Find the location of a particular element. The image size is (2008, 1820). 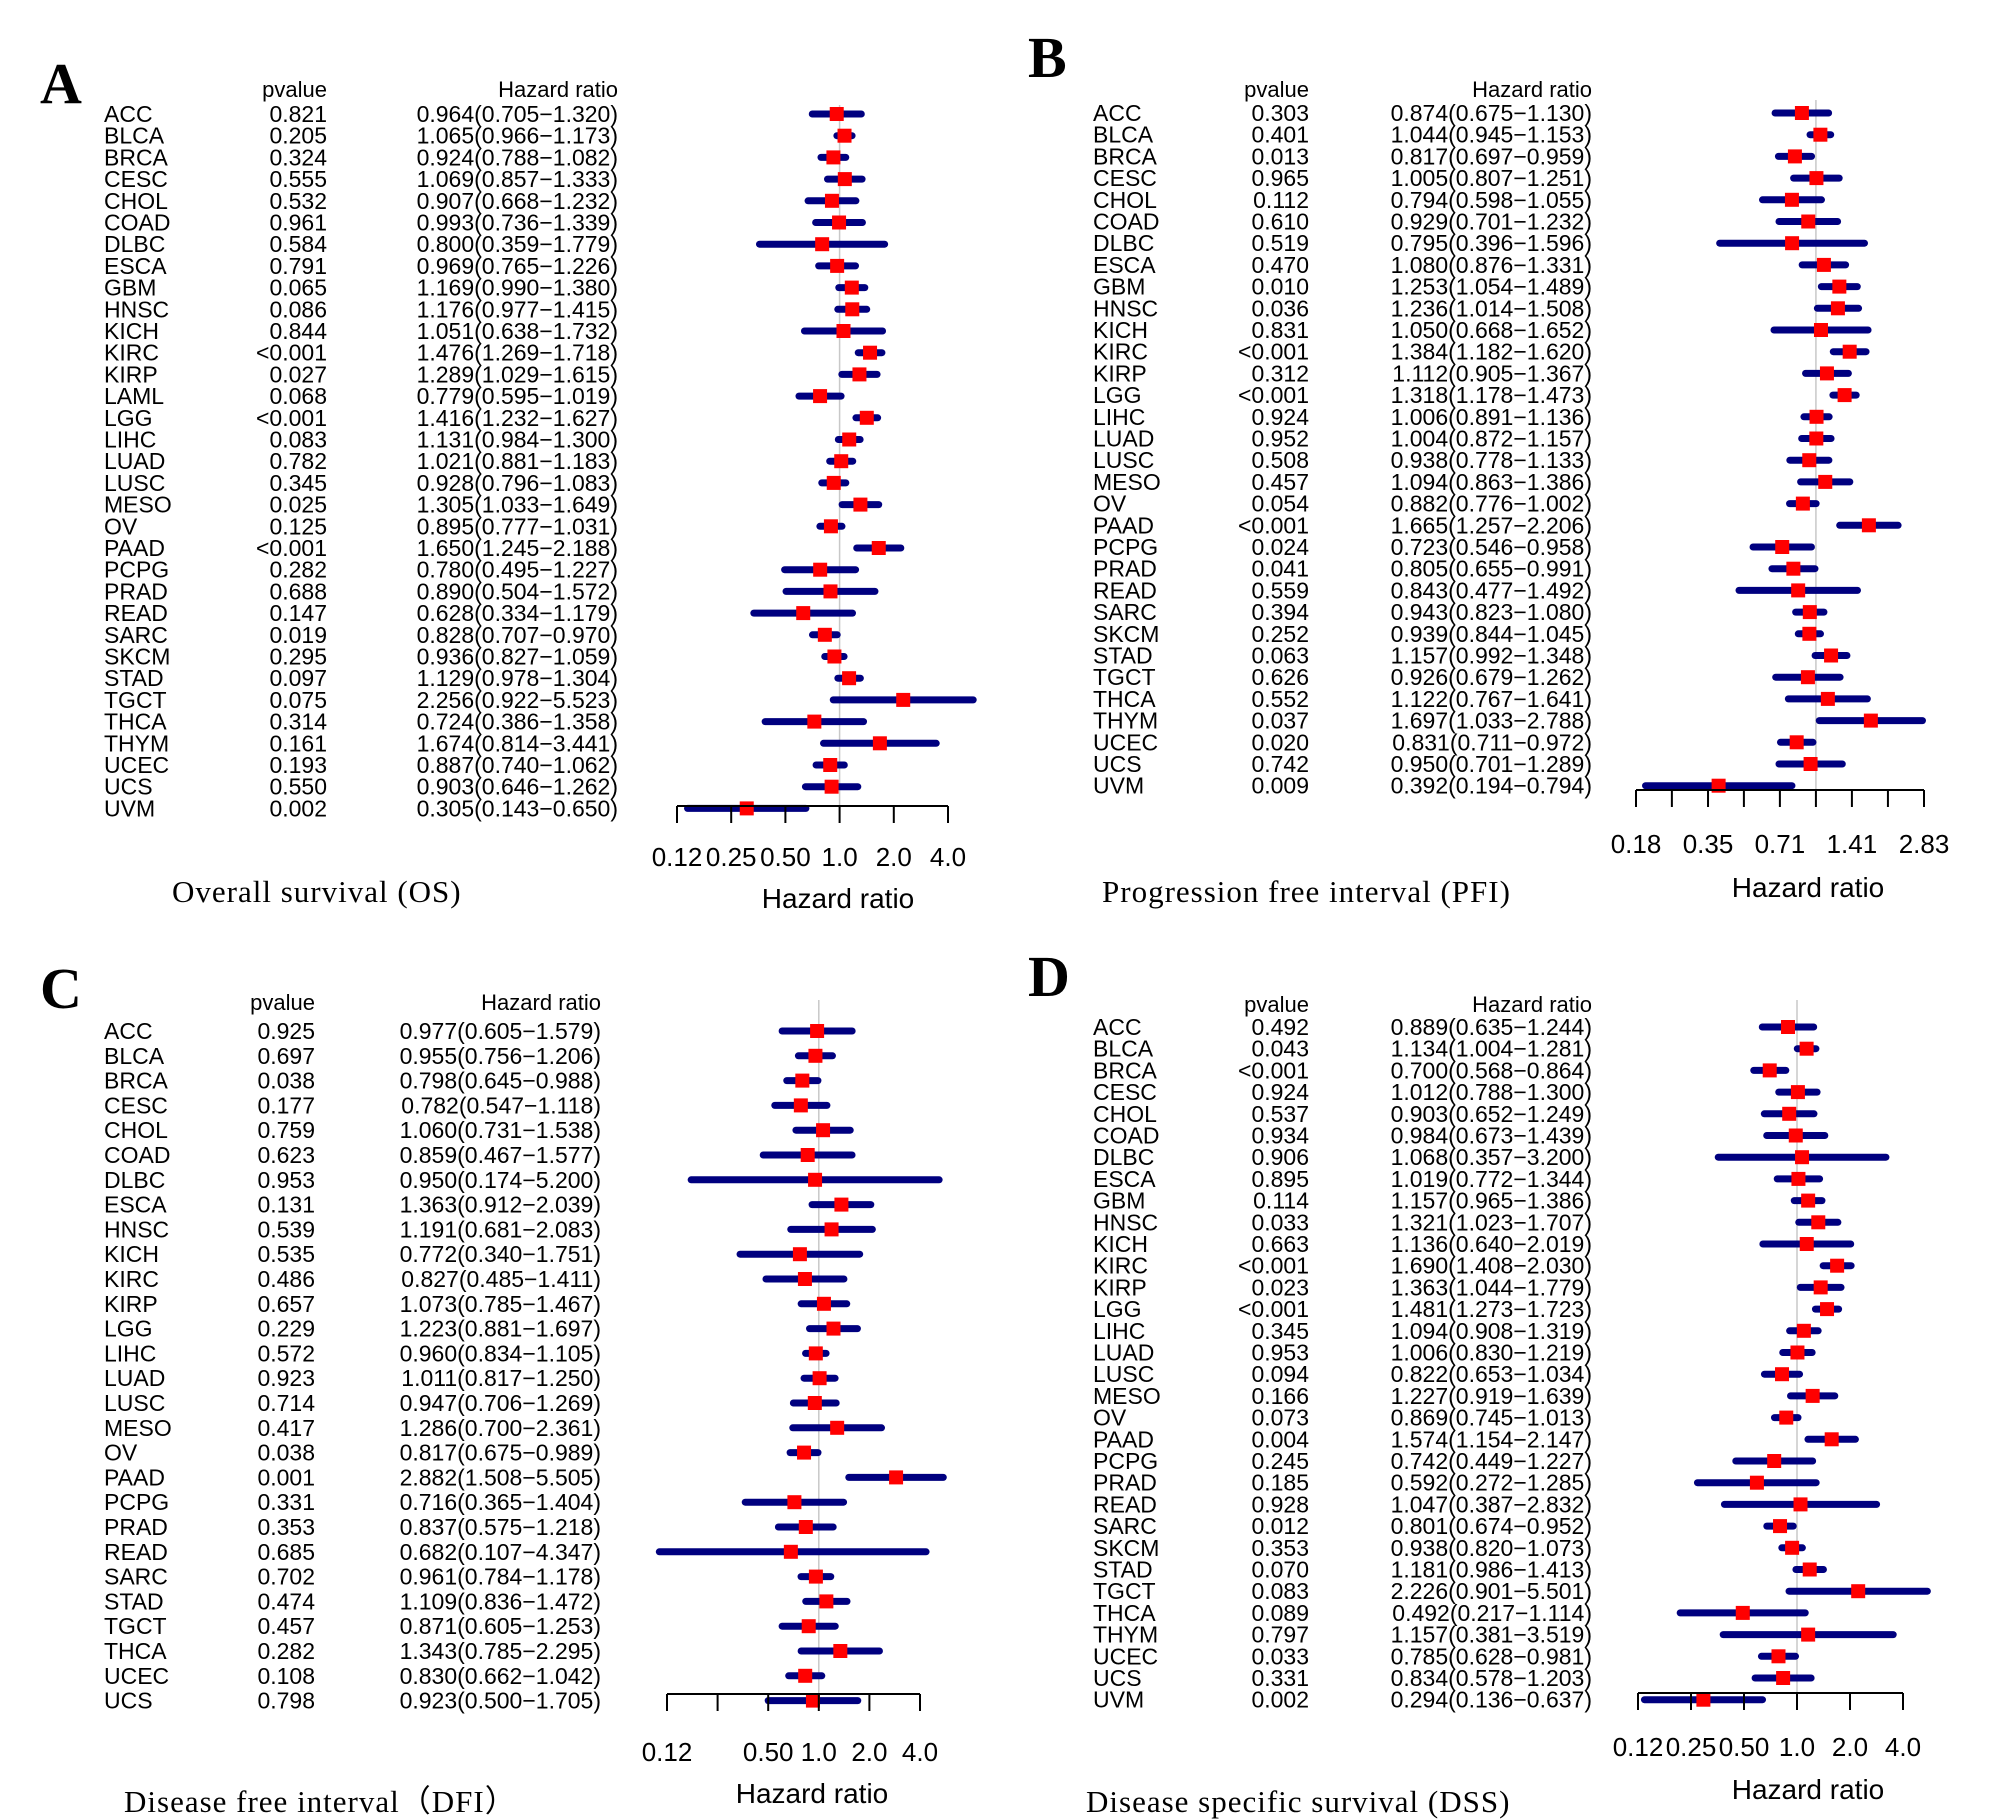

pvalue-value: 0.245 is located at coordinates (1280, 1461).